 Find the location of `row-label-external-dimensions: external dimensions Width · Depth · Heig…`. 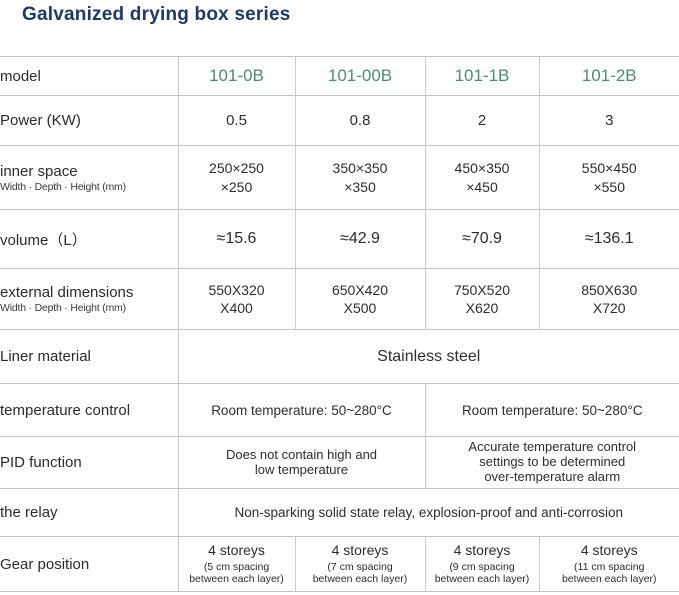

row-label-external-dimensions: external dimensions Width · Depth · Heig… is located at coordinates (89, 299).